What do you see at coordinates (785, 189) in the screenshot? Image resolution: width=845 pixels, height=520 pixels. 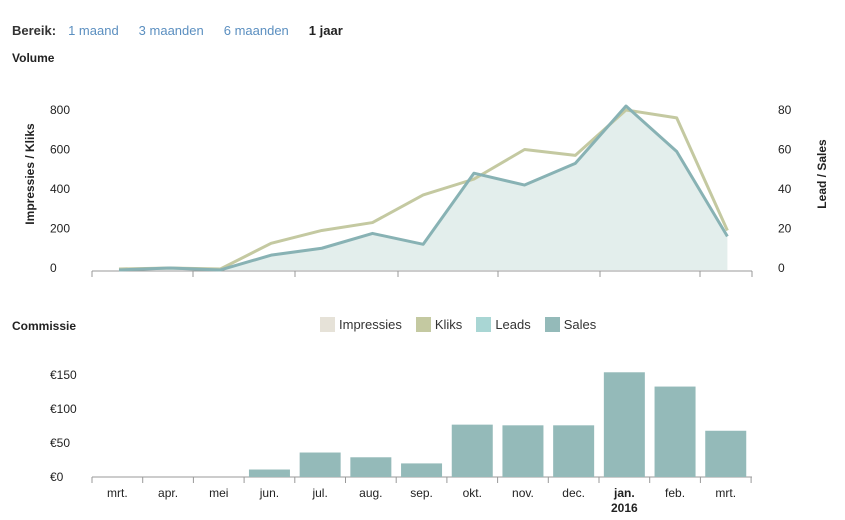 I see `volume-y2-tick-label: 40` at bounding box center [785, 189].